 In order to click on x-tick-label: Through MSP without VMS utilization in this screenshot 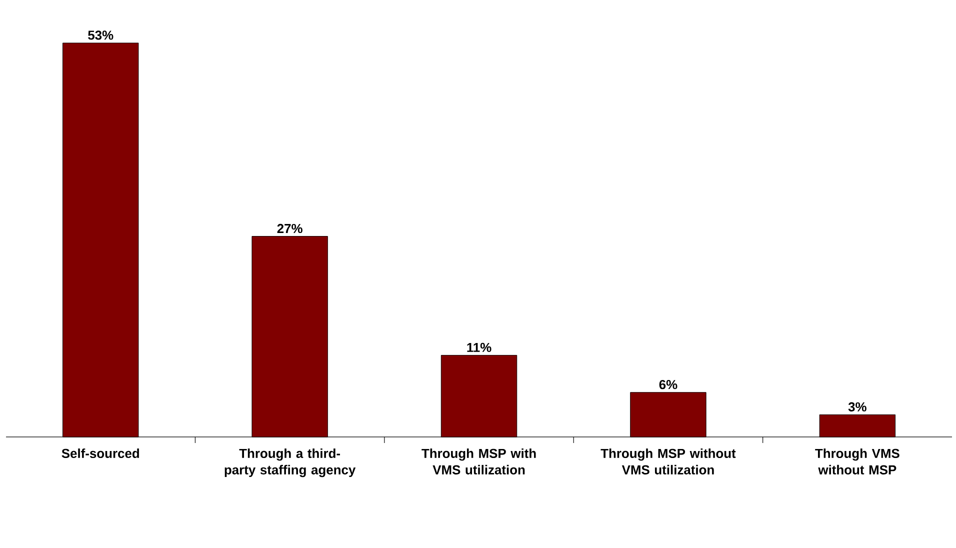, I will do `click(668, 461)`.